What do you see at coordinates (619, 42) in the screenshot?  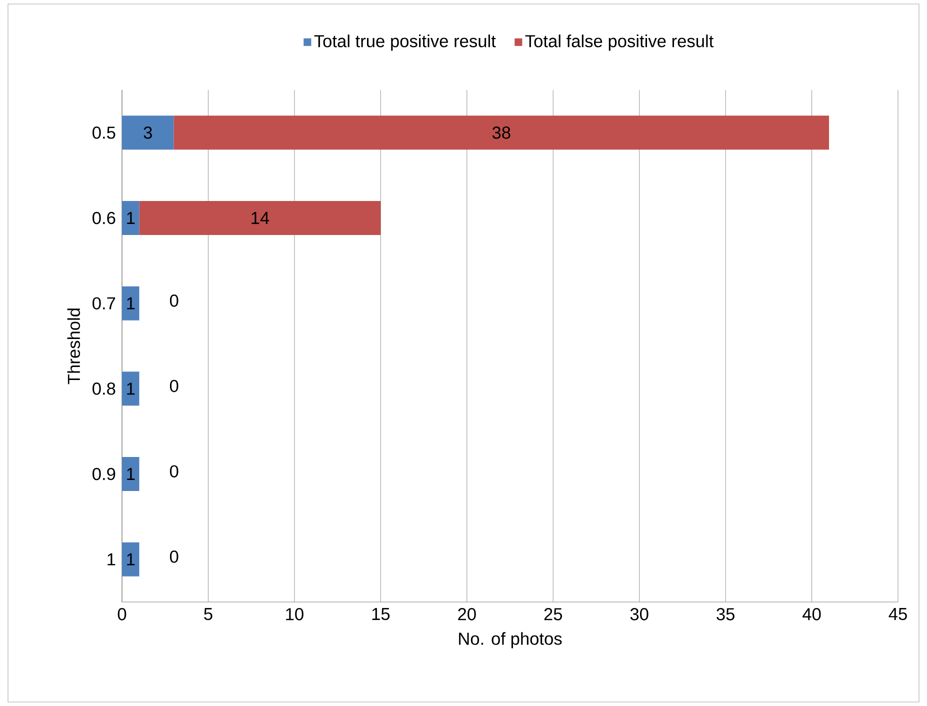 I see `legend-label: Total false positive result` at bounding box center [619, 42].